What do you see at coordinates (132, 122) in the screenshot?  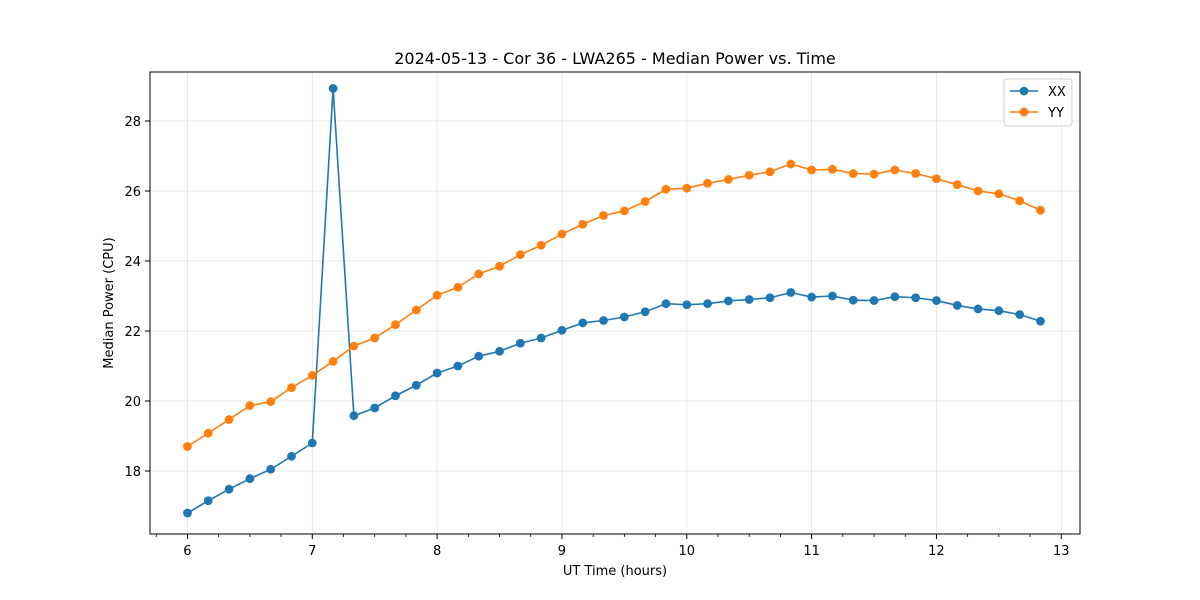 I see `y-tick-label: 28` at bounding box center [132, 122].